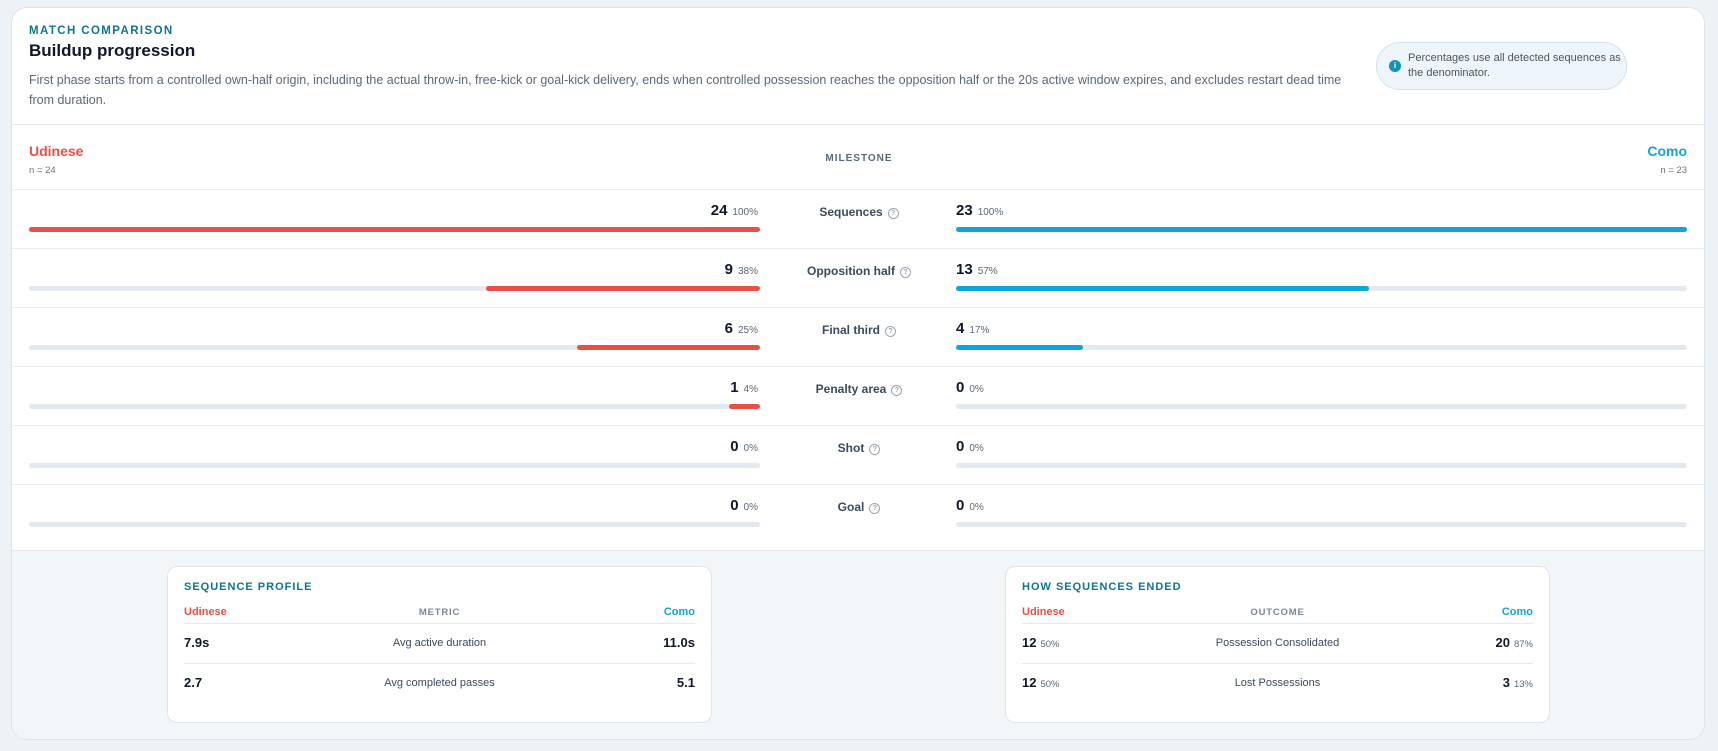 Image resolution: width=1718 pixels, height=751 pixels. I want to click on panel-header-row: Udinese OUTCOME Como, so click(1277, 615).